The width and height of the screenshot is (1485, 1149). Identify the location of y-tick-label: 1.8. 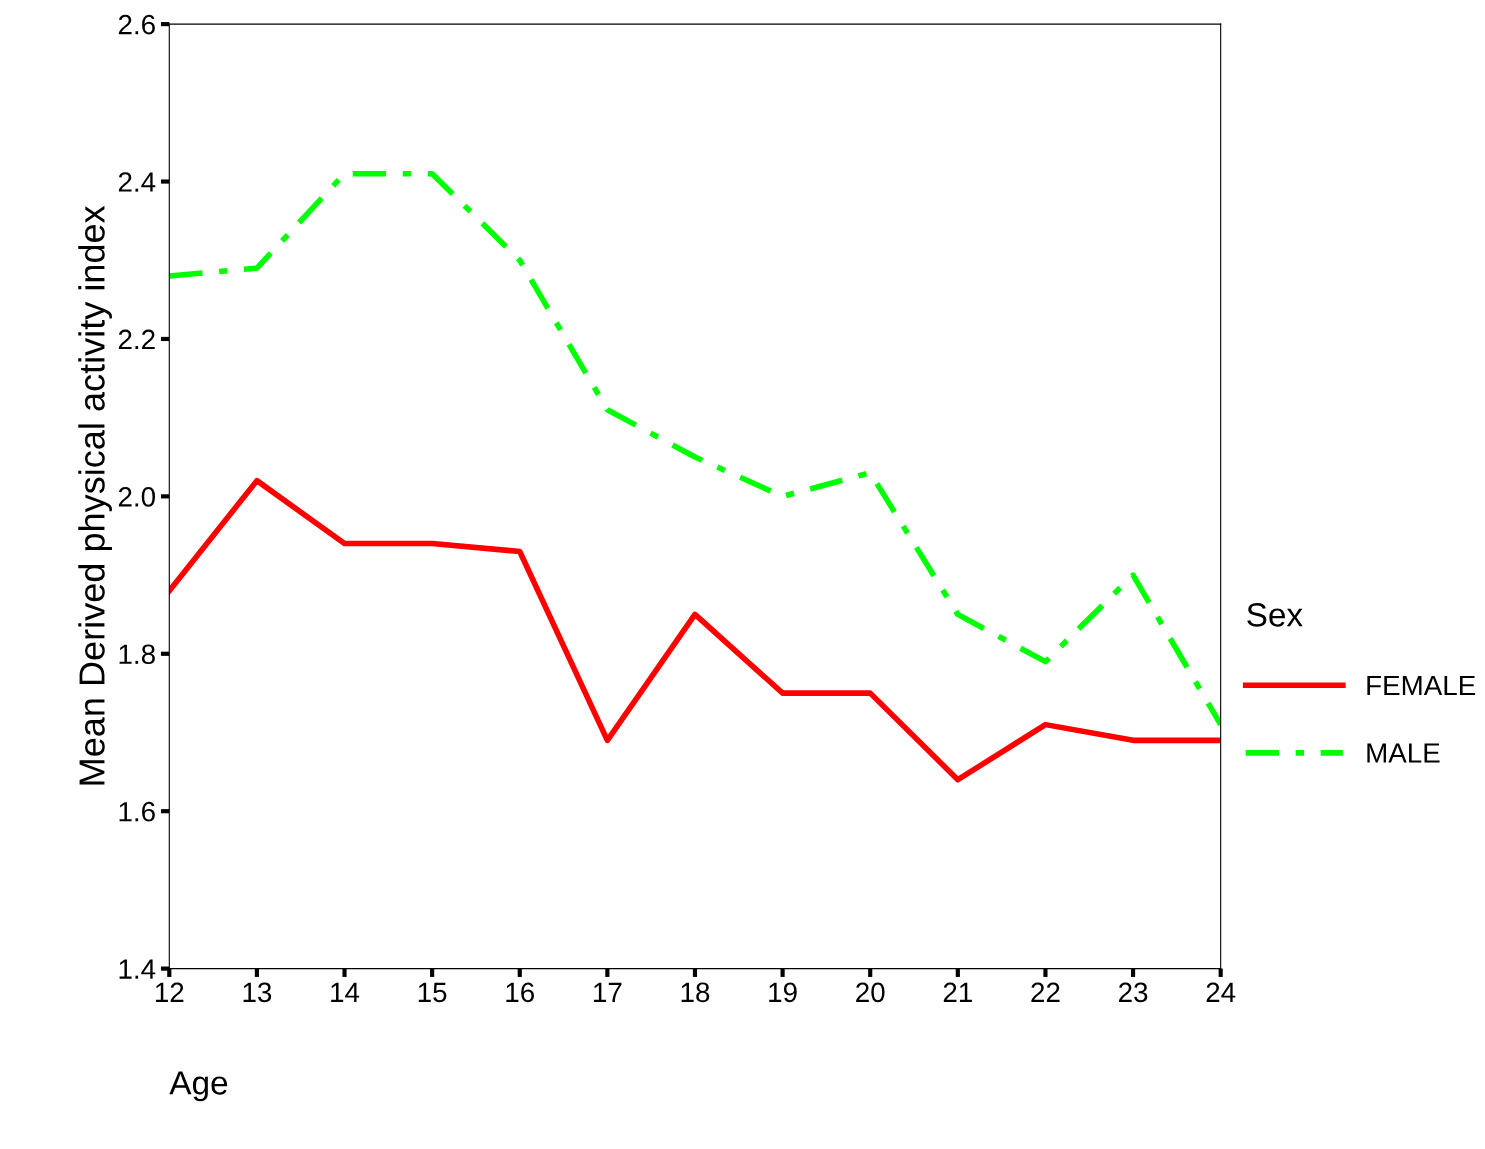
(137, 654).